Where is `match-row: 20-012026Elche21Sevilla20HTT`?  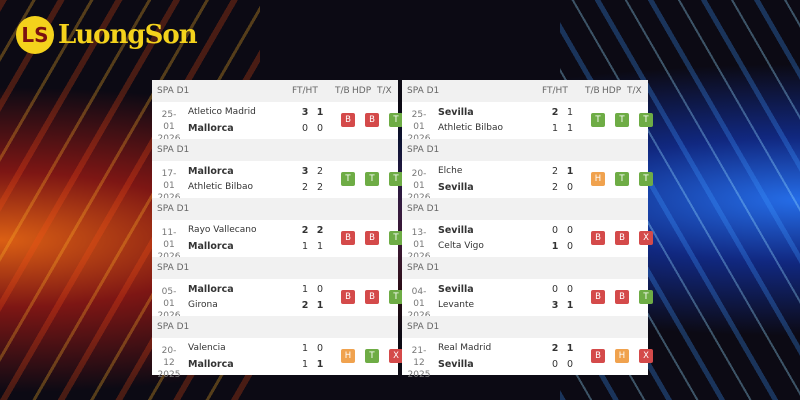 match-row: 20-012026Elche21Sevilla20HTT is located at coordinates (527, 182).